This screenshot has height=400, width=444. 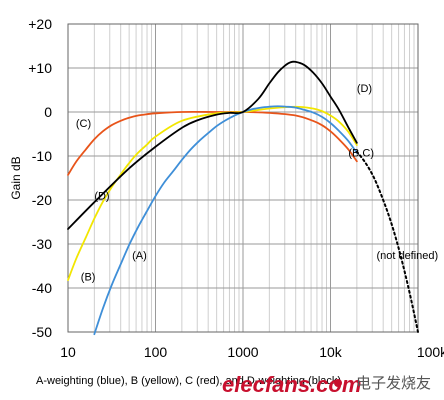 What do you see at coordinates (42, 200) in the screenshot?
I see `y-tick-label: -20` at bounding box center [42, 200].